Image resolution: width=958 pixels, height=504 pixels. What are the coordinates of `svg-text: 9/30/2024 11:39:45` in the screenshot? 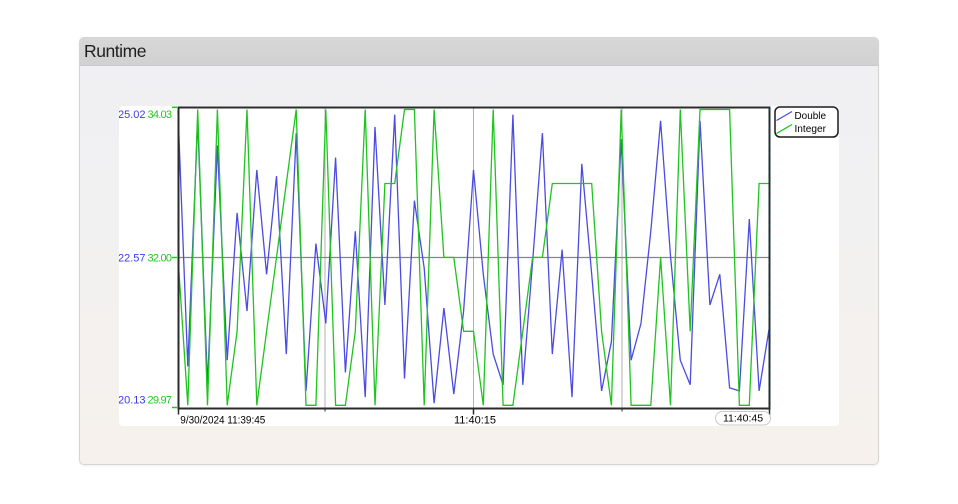 It's located at (222, 420).